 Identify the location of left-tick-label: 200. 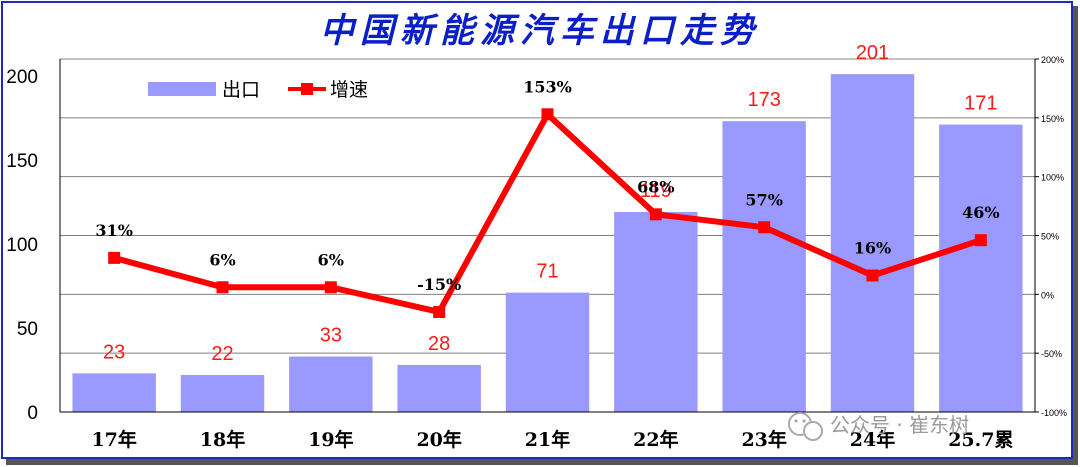
(22, 77).